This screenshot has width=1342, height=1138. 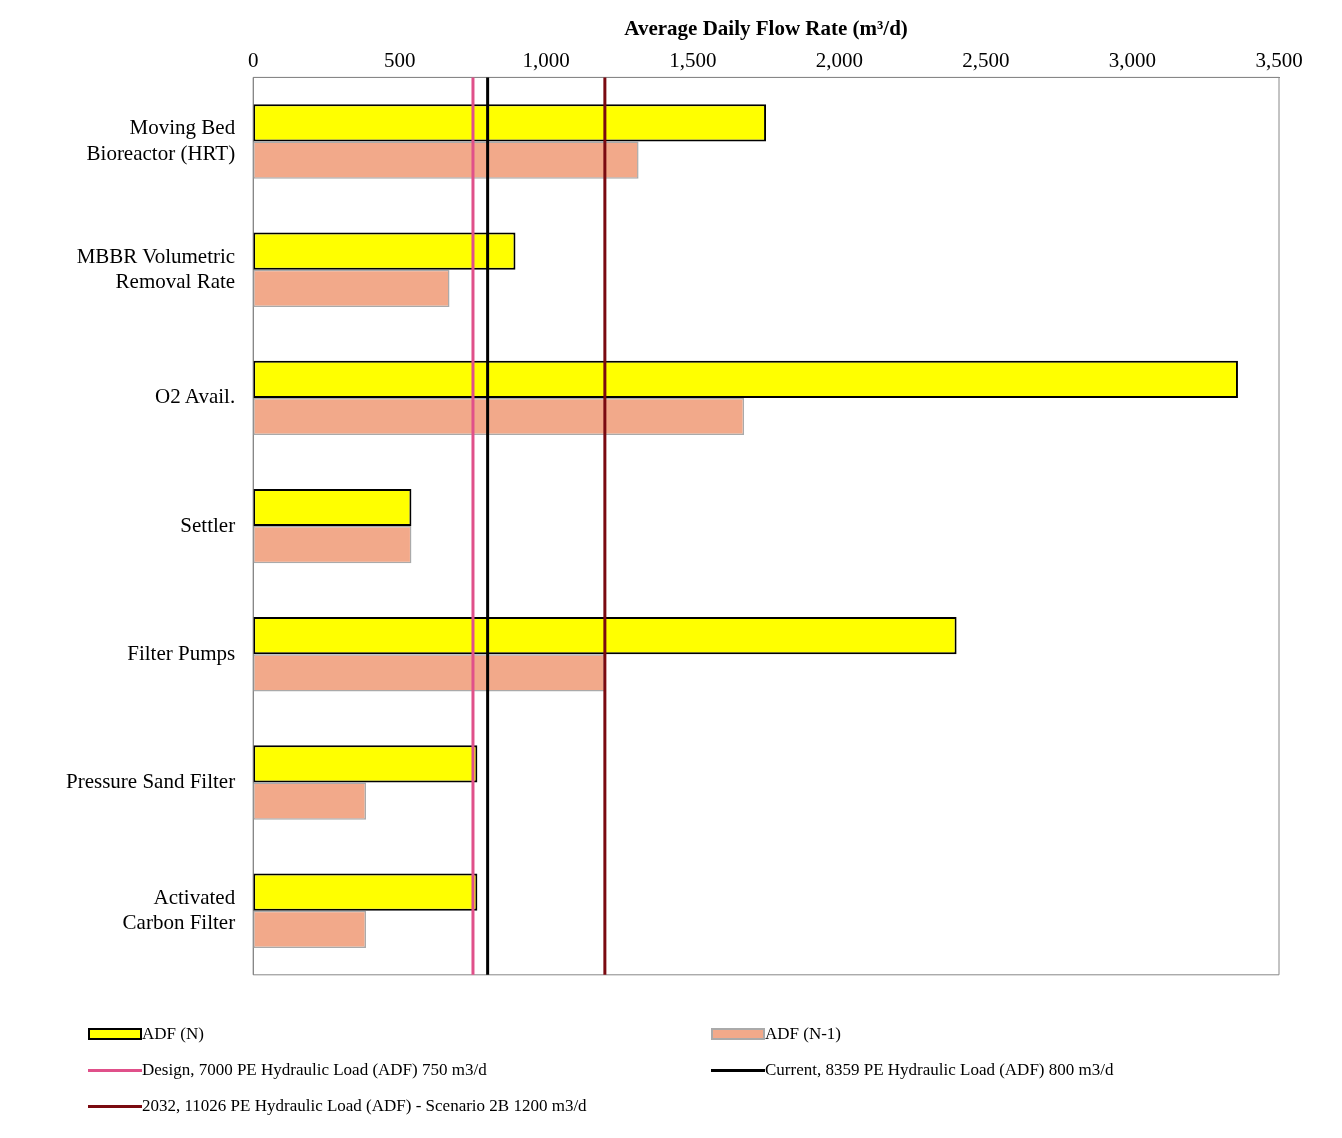 I want to click on y-tick-label: Pressure Sand Filter, so click(x=150, y=781).